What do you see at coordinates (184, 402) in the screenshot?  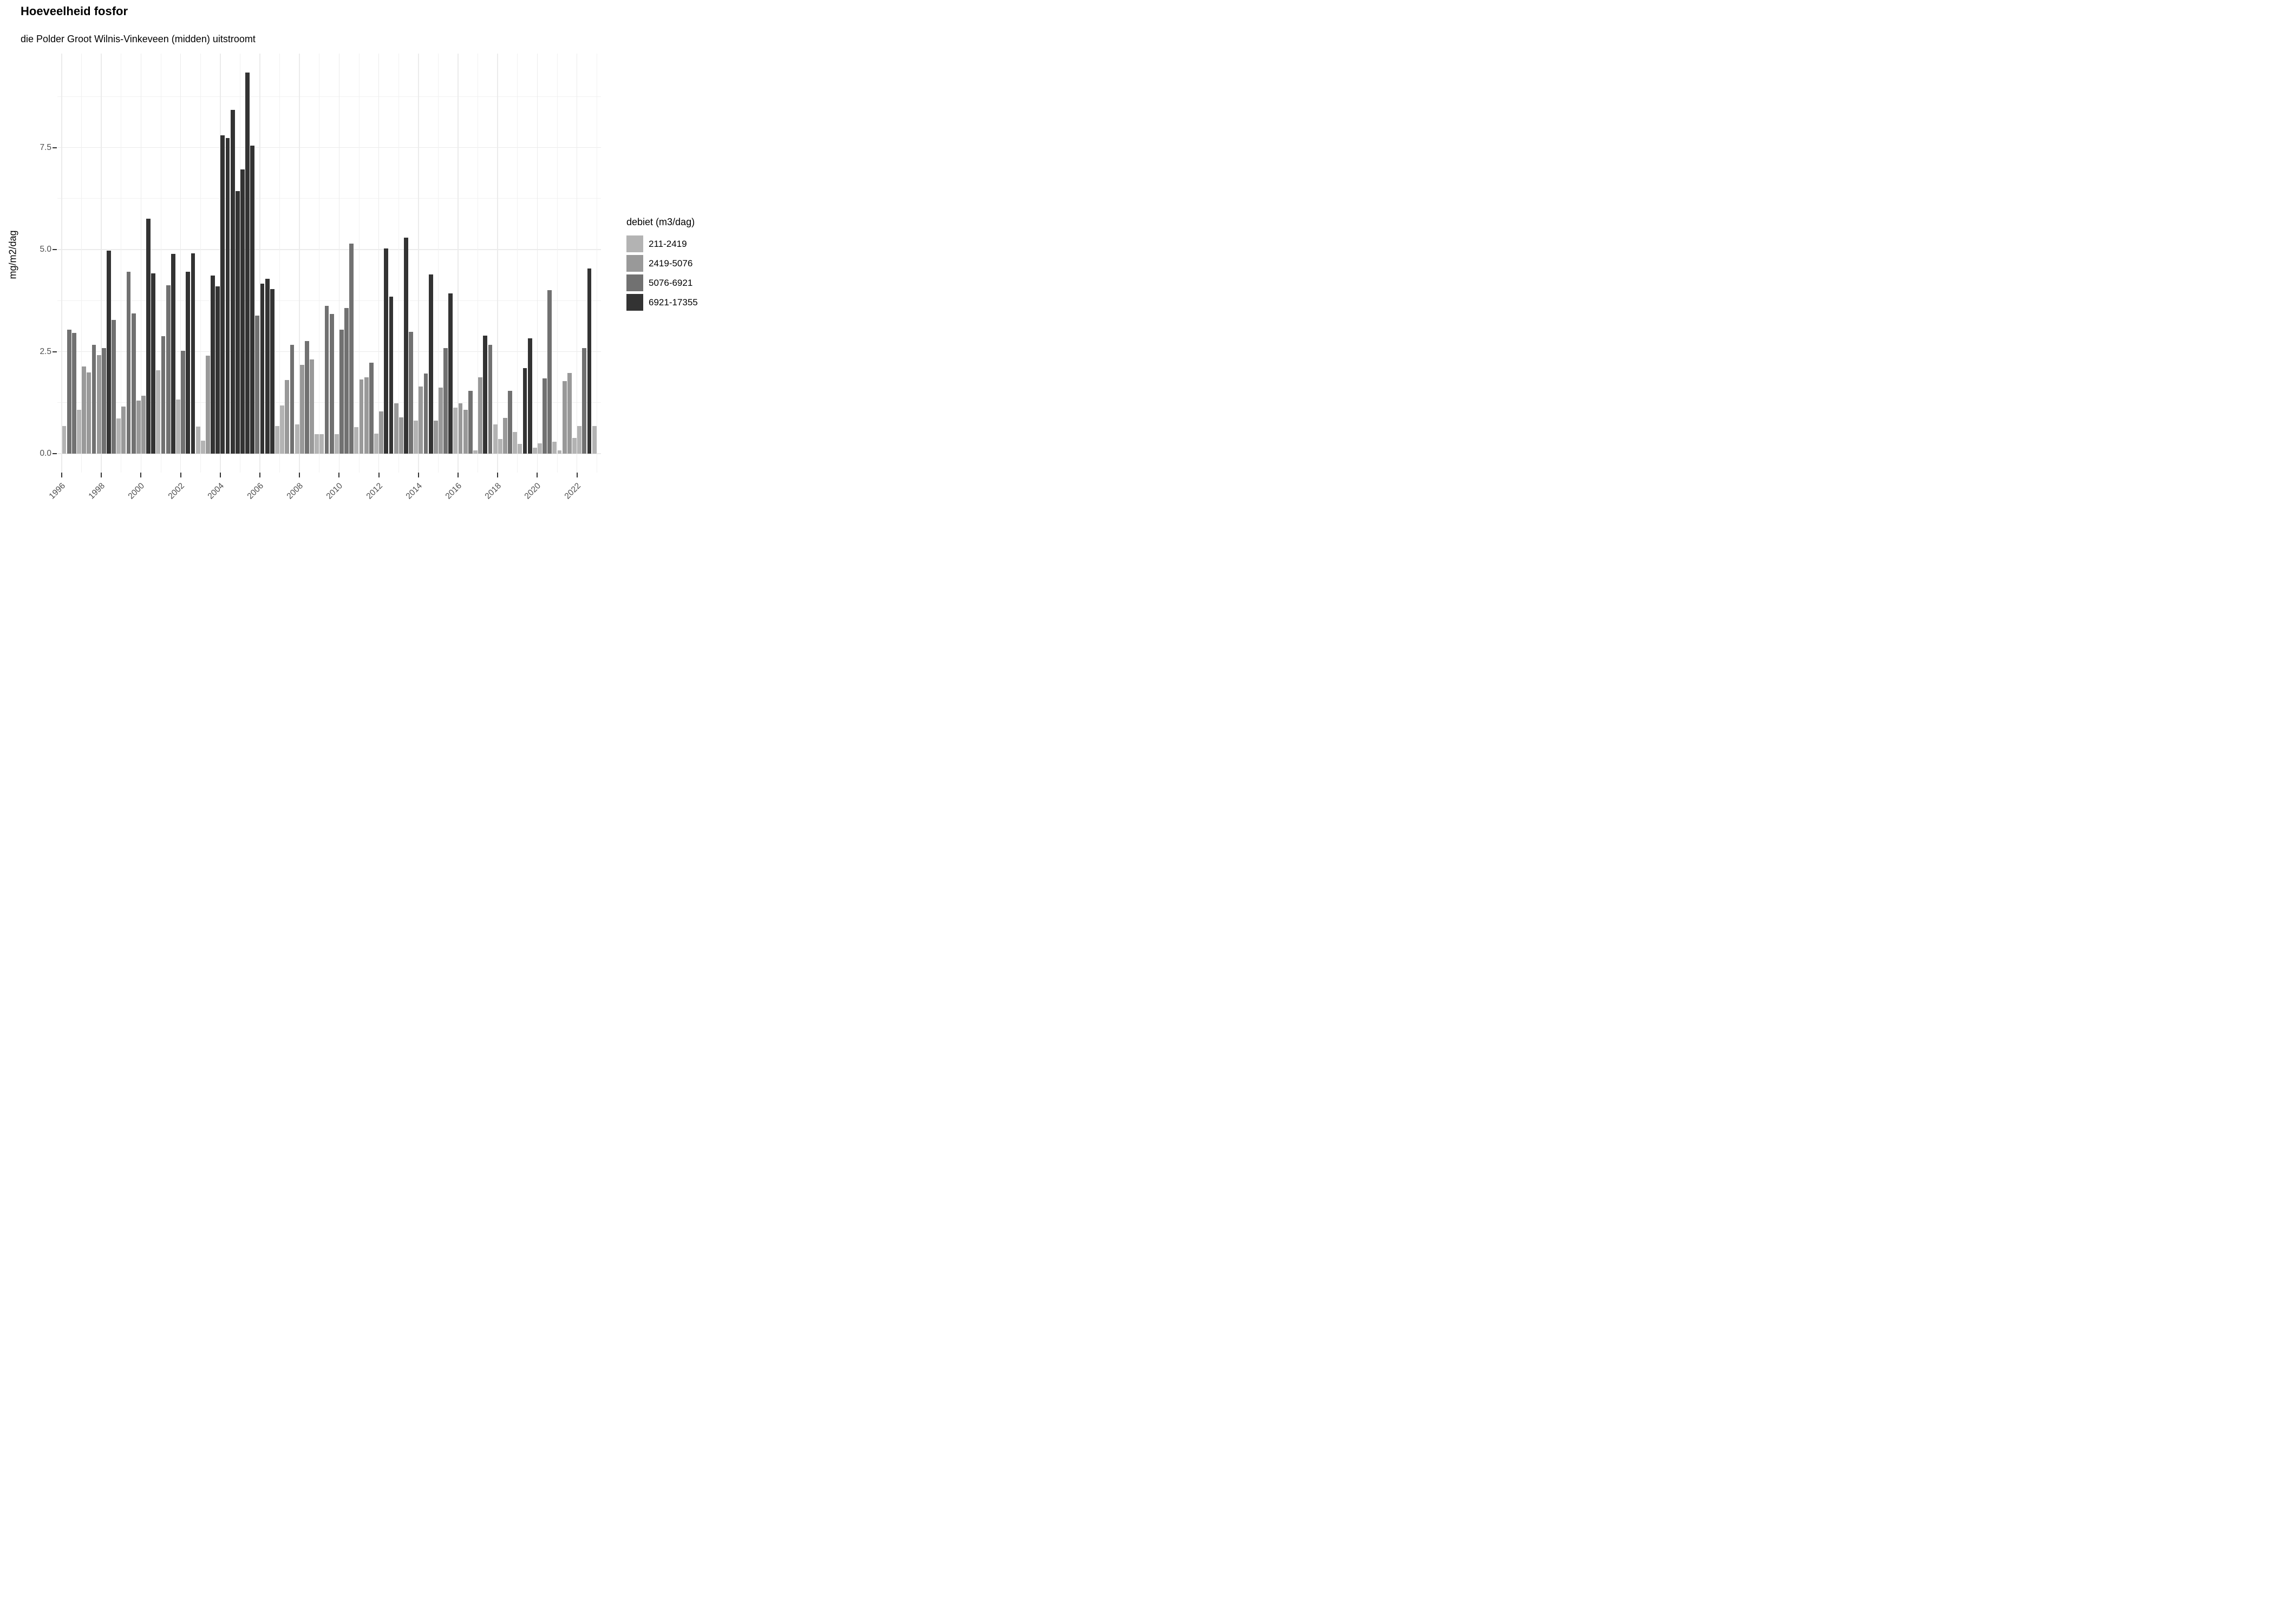 I see `bar-2002-q1` at bounding box center [184, 402].